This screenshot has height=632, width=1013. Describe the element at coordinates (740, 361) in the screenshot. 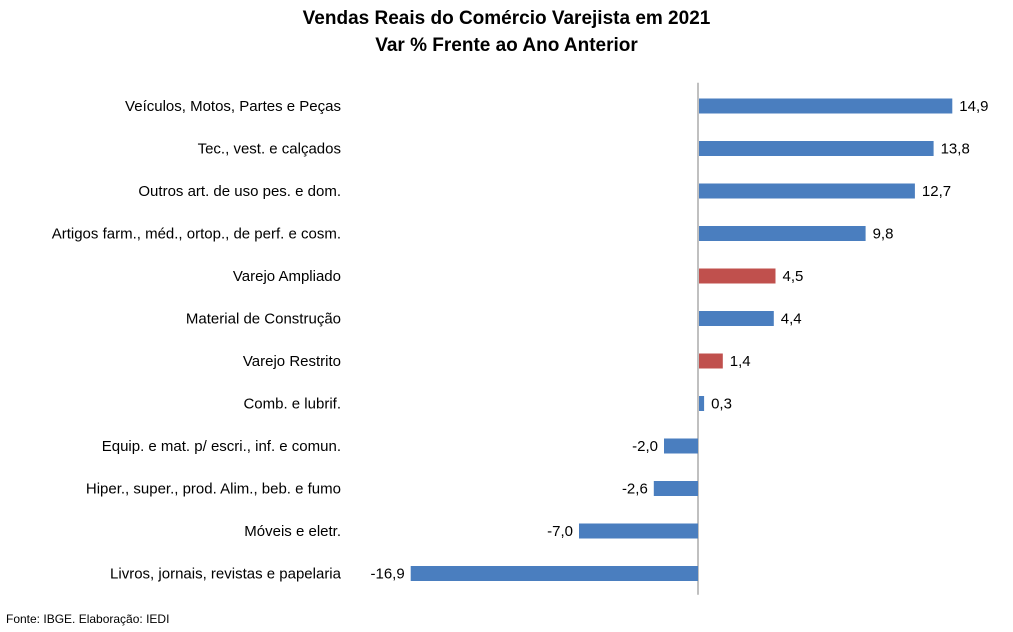

I see `value-label-6: 1,4` at that location.